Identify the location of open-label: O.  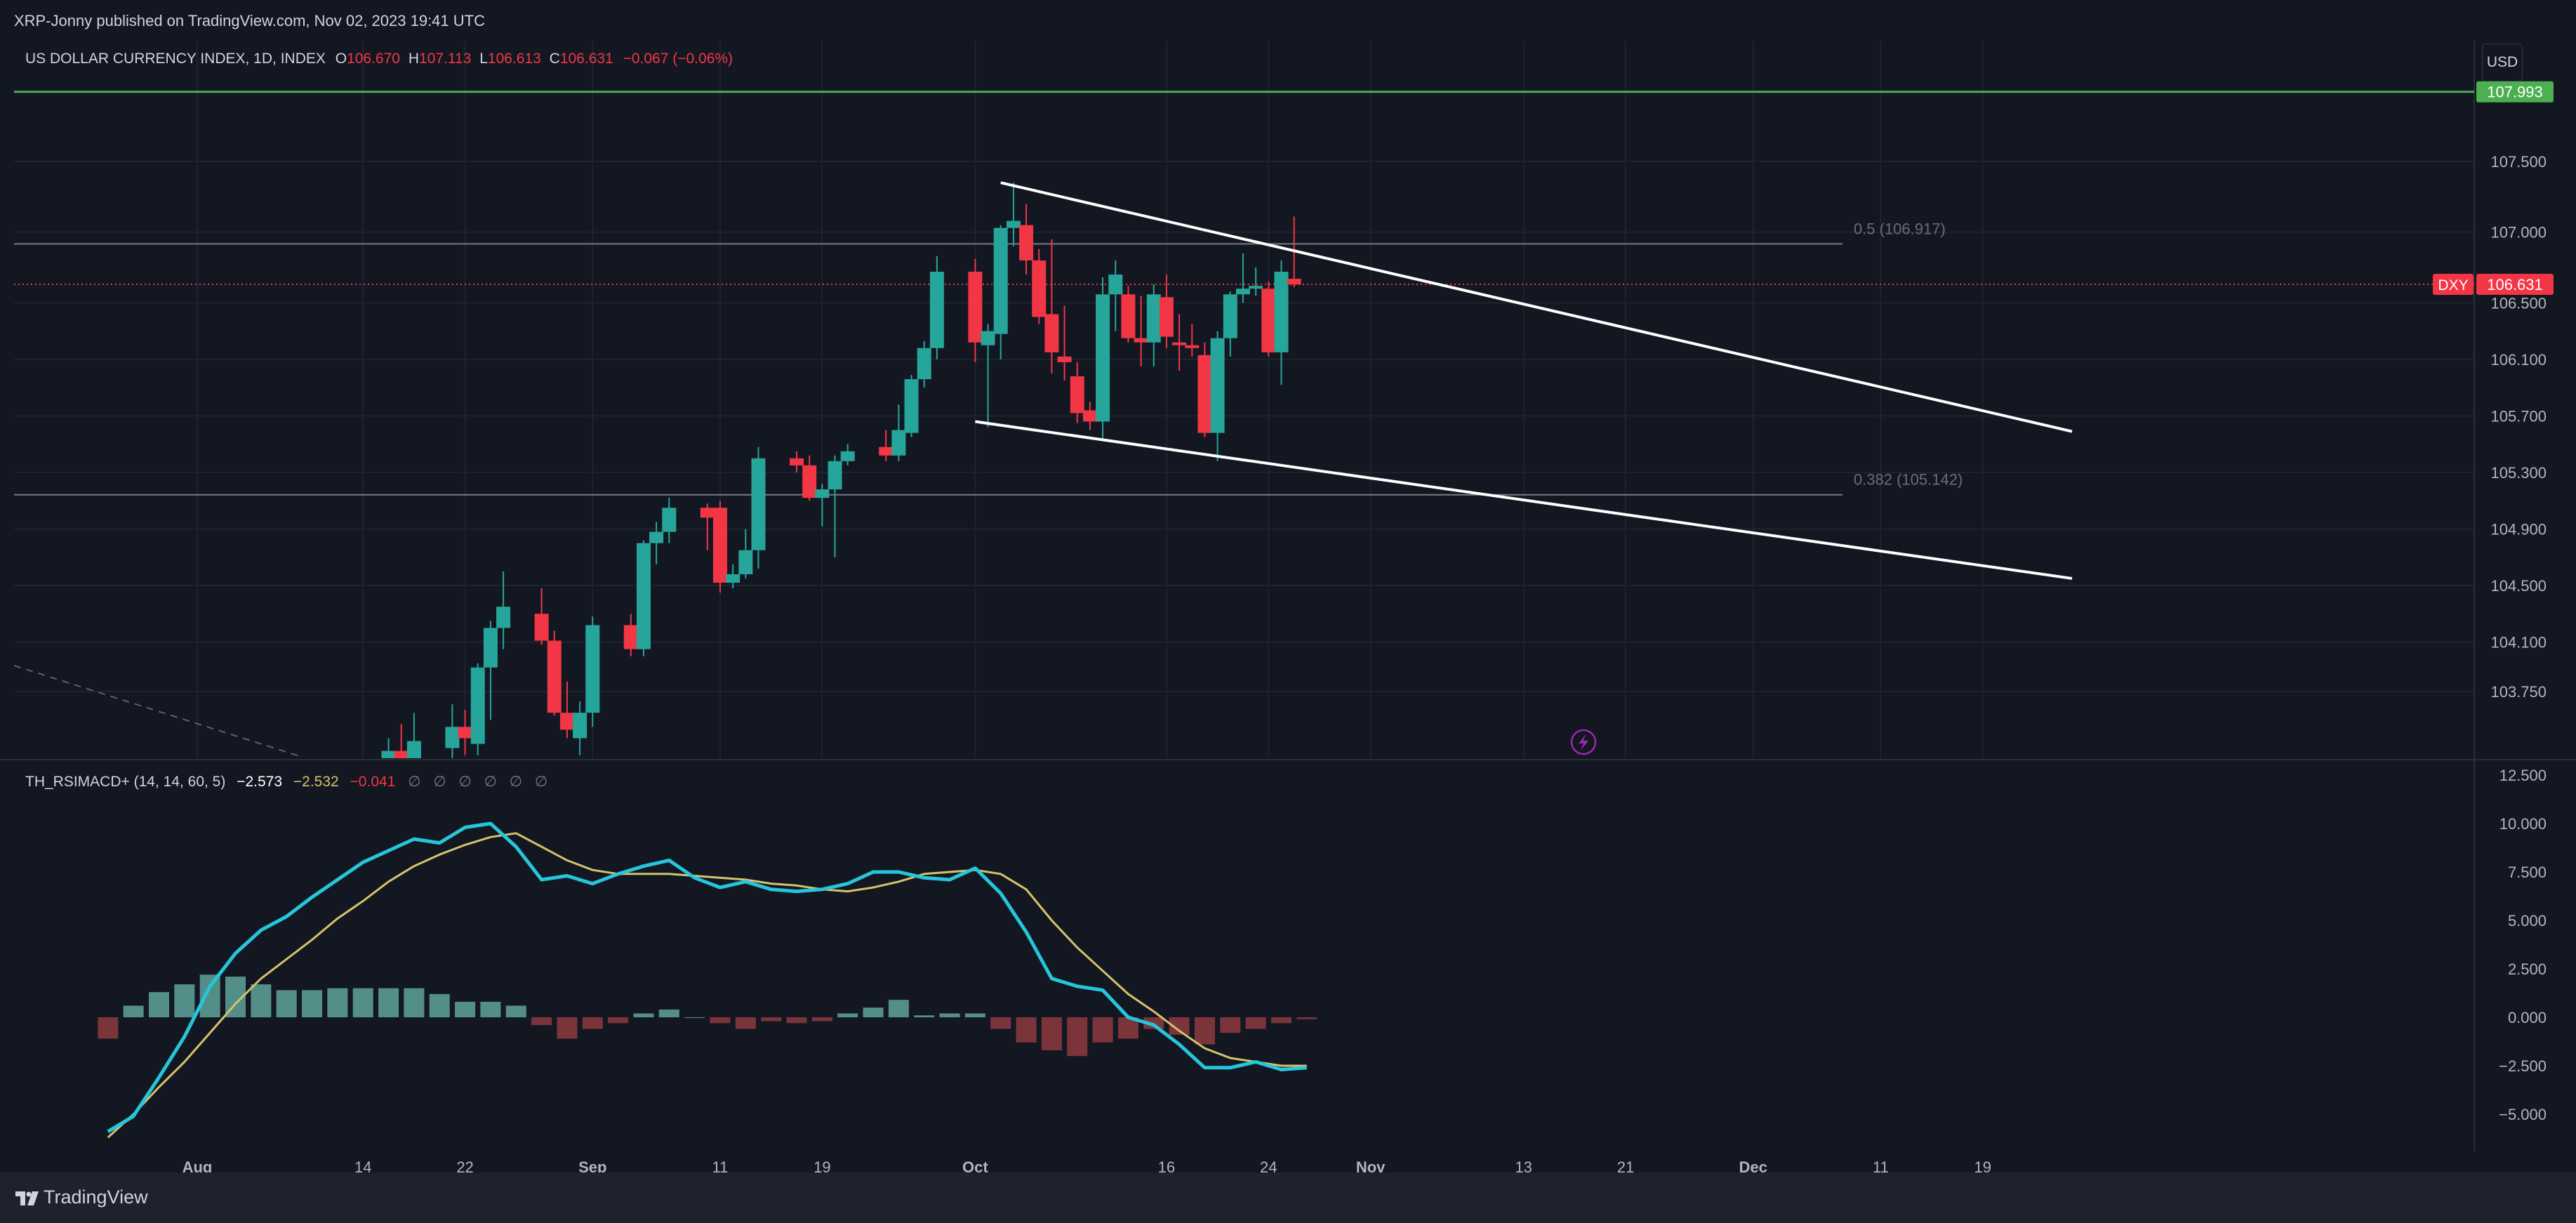
(341, 59).